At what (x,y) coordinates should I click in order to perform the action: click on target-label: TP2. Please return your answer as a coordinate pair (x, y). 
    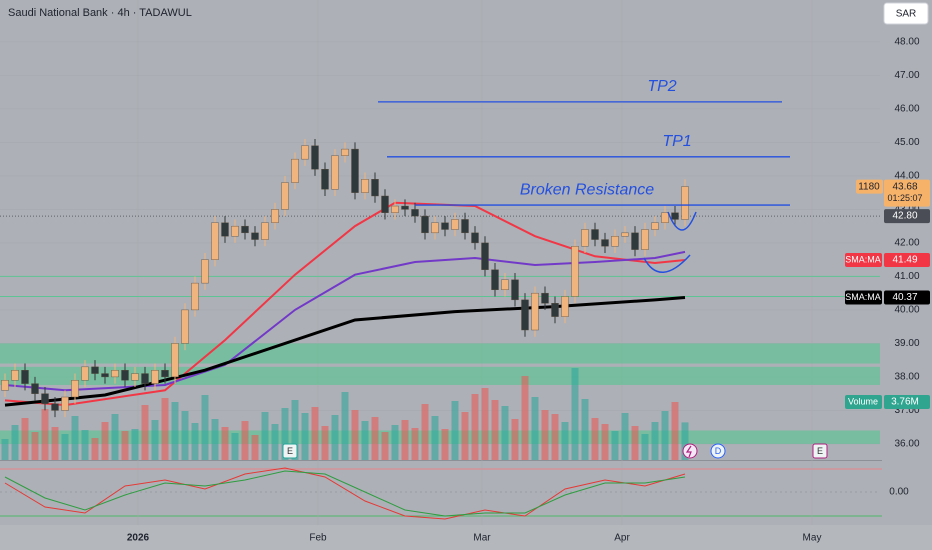
    Looking at the image, I should click on (661, 86).